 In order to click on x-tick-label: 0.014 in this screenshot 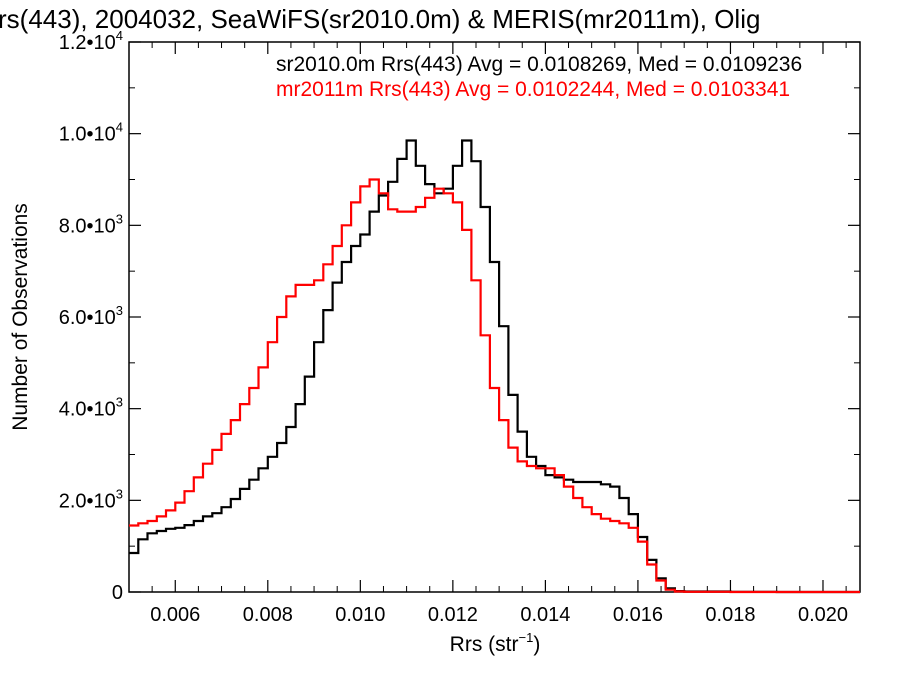, I will do `click(545, 615)`.